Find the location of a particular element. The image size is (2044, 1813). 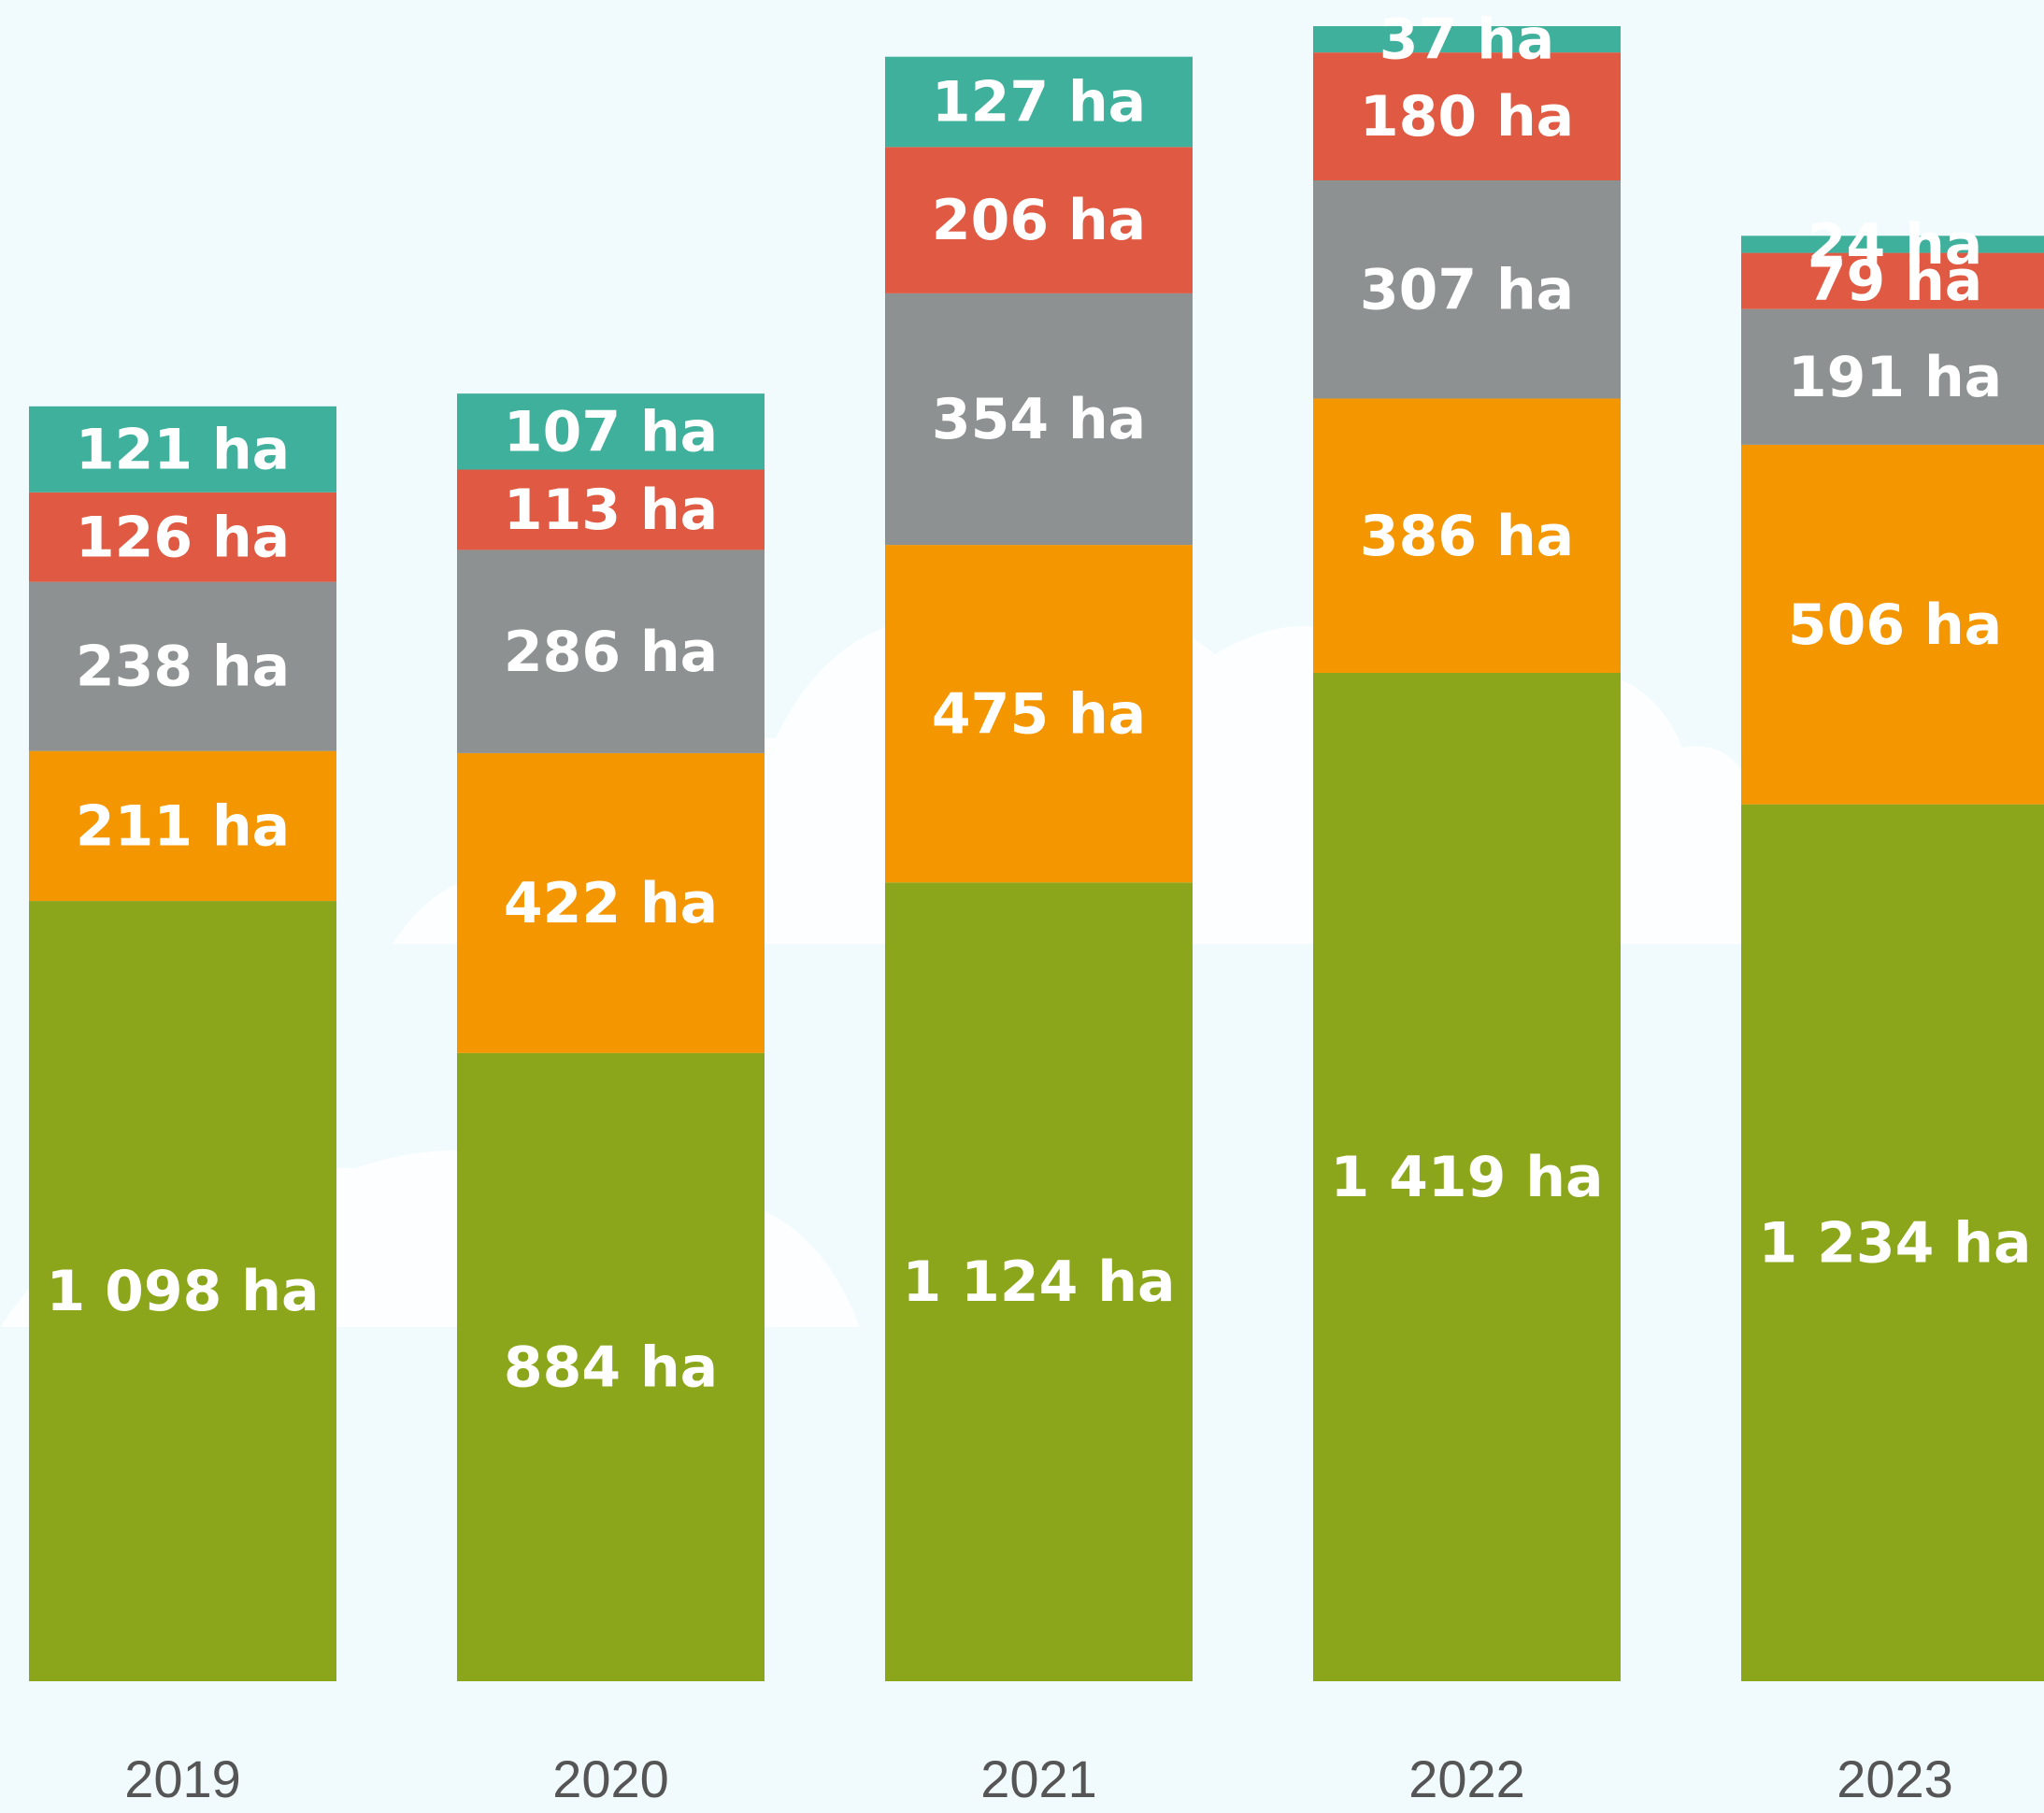

value-label: 24 ha is located at coordinates (1895, 245).